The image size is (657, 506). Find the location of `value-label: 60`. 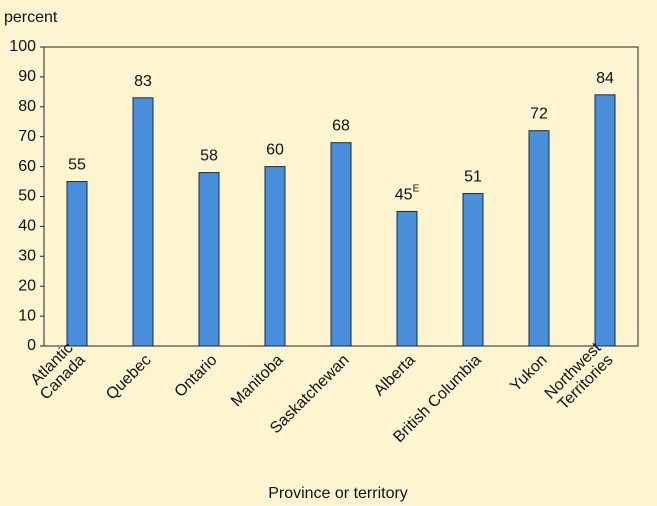

value-label: 60 is located at coordinates (275, 150).